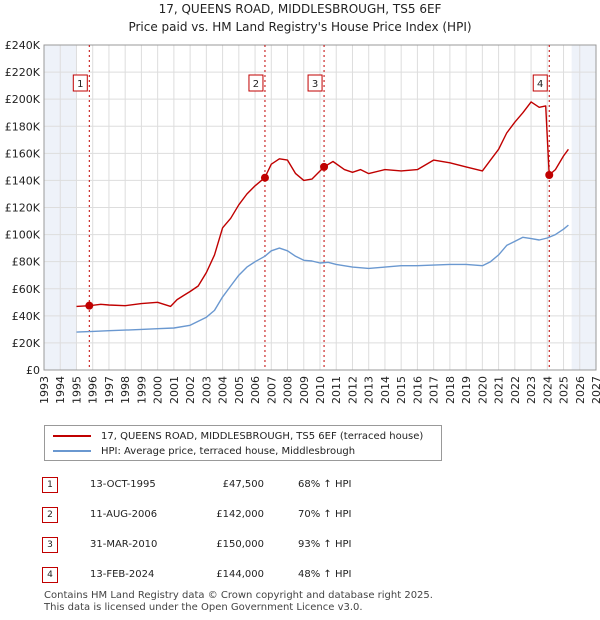  I want to click on transaction-hpi: 70% ↑ HPI, so click(325, 514).